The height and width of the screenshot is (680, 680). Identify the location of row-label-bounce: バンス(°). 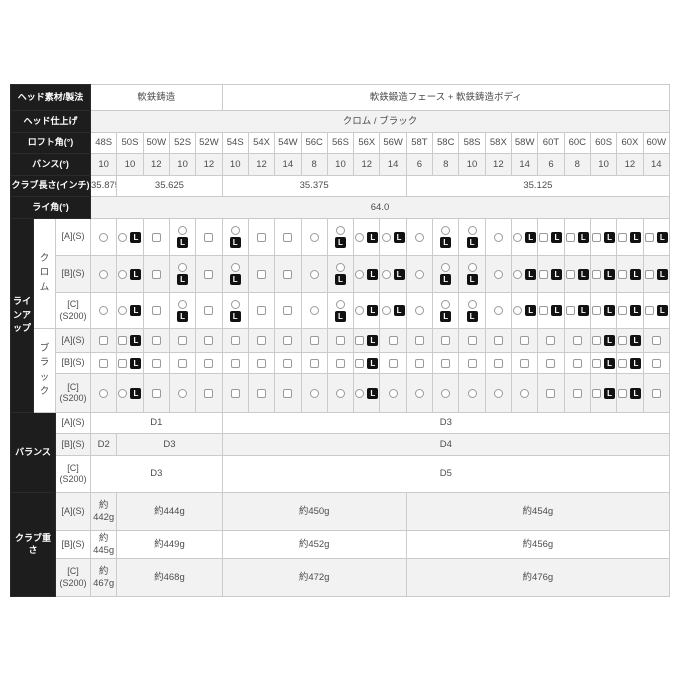
(50, 164).